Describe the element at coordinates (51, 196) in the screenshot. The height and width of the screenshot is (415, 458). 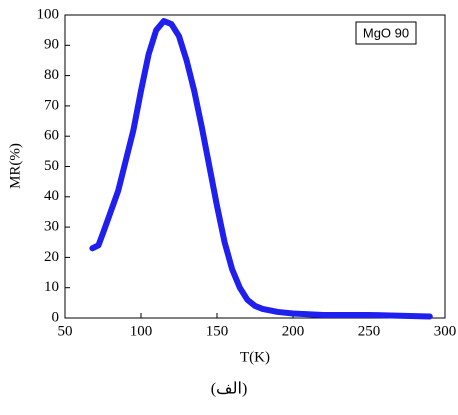
I see `y-tick-label: 40` at that location.